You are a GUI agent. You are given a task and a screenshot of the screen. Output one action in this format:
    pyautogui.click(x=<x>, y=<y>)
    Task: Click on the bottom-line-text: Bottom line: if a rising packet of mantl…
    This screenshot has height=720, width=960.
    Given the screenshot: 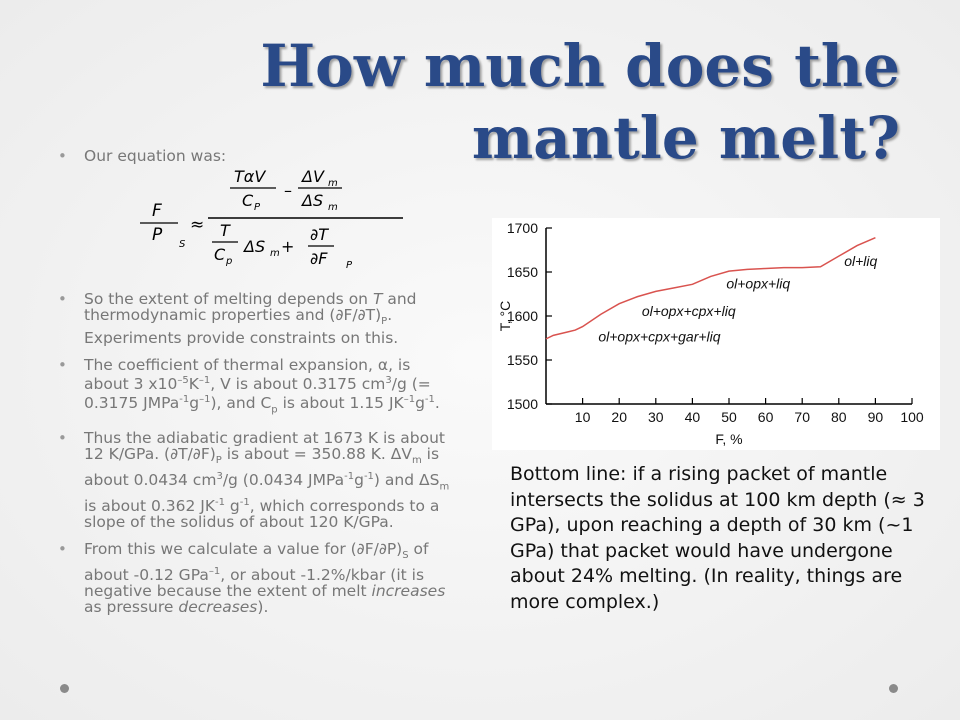 What is the action you would take?
    pyautogui.click(x=717, y=538)
    